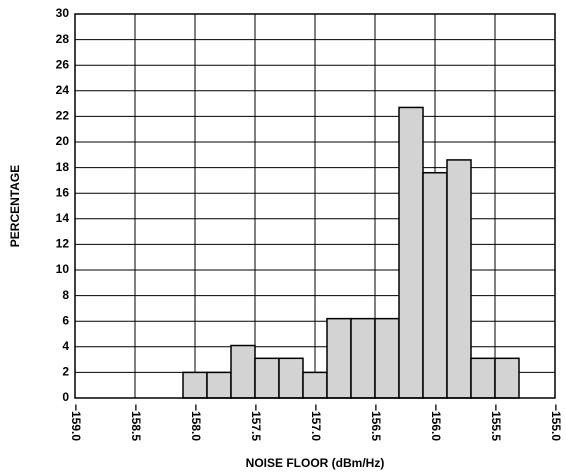 The width and height of the screenshot is (566, 474). I want to click on y-tick-label: 28, so click(63, 39).